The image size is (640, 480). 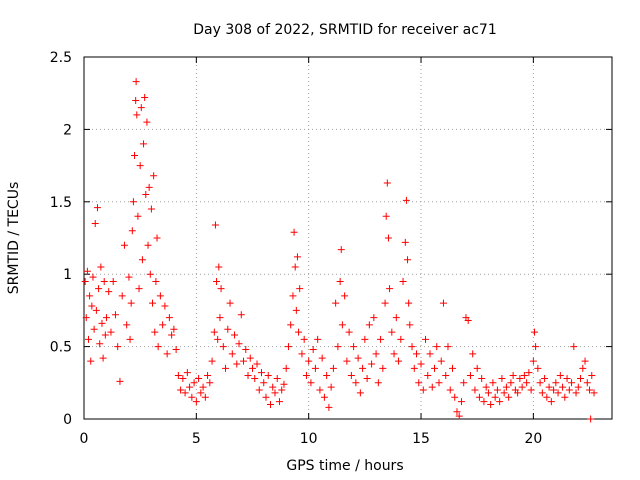 What do you see at coordinates (67, 130) in the screenshot?
I see `y-tick-label: 2` at bounding box center [67, 130].